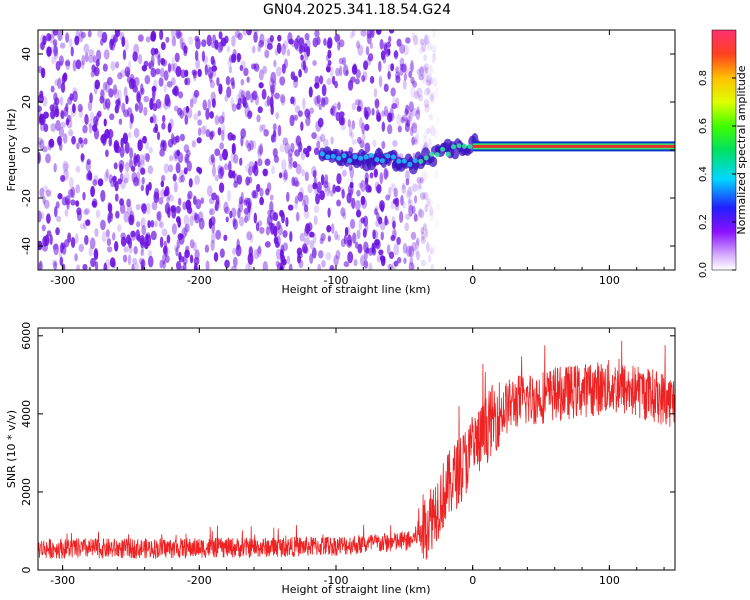 This screenshot has height=600, width=750. What do you see at coordinates (496, 154) in the screenshot?
I see `spectrogram-ridge` at bounding box center [496, 154].